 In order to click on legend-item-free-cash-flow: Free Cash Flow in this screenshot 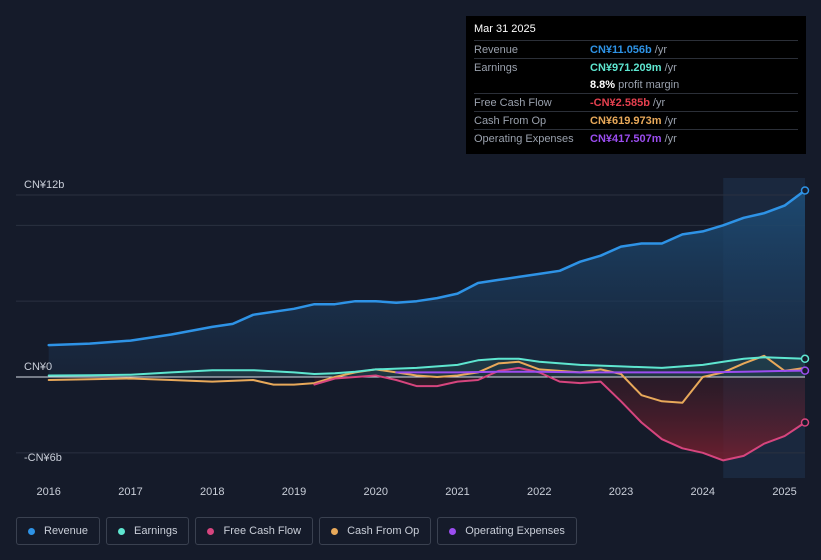, I will do `click(254, 531)`.